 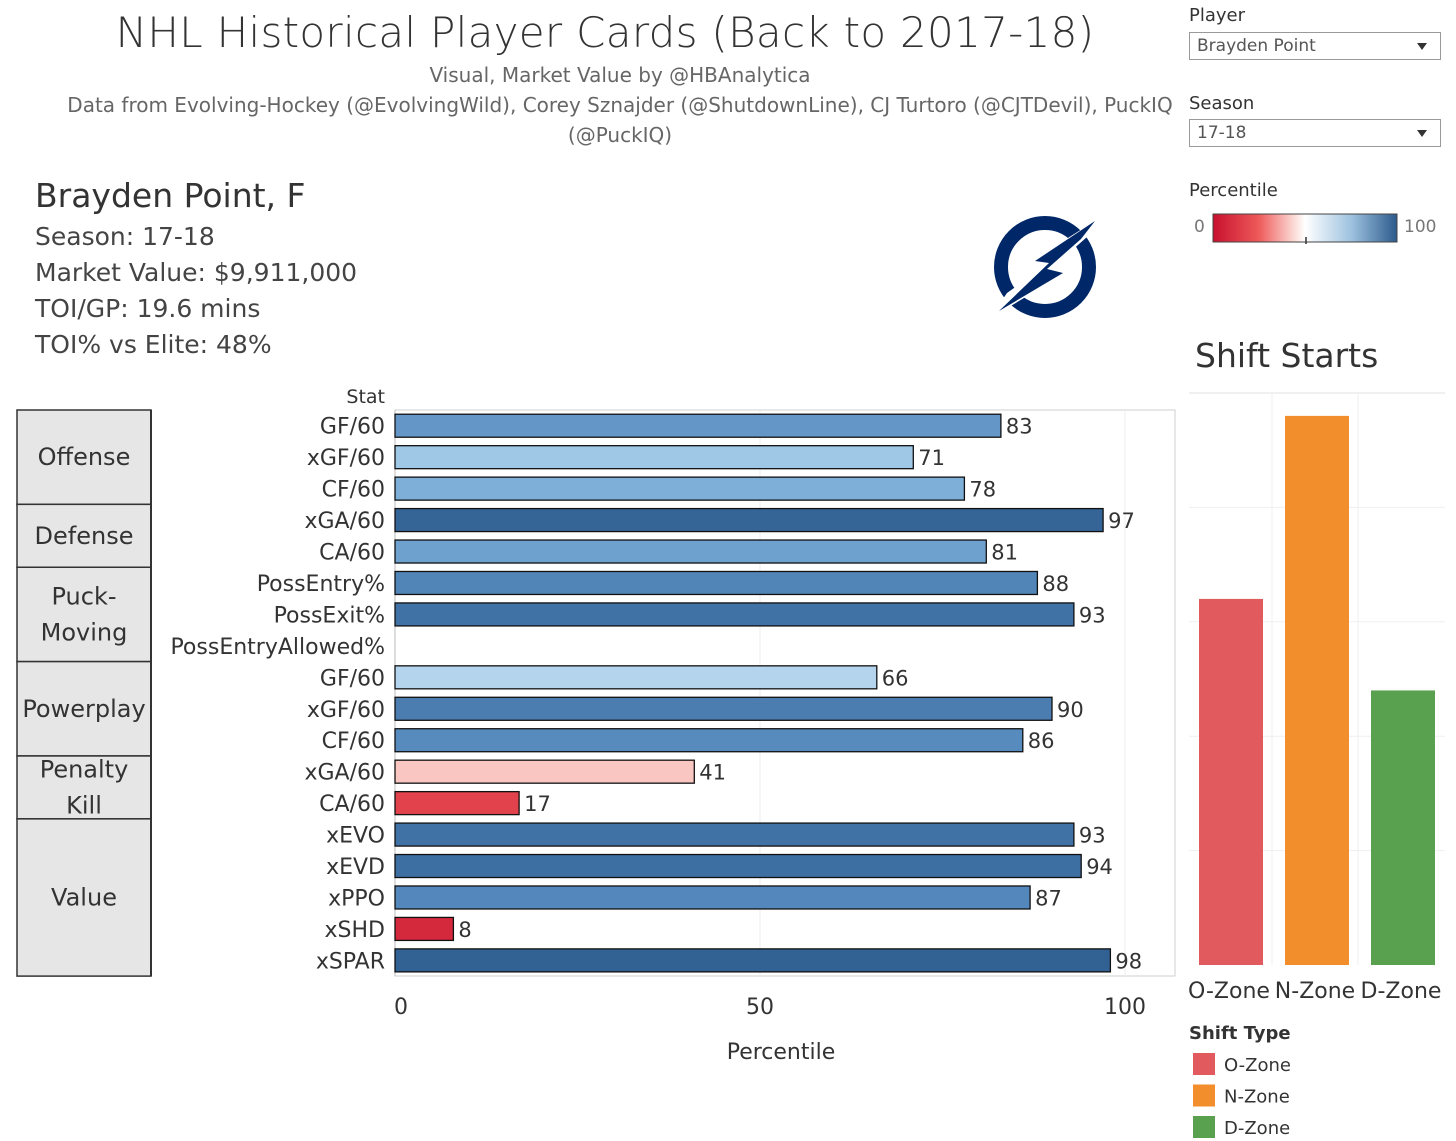 What do you see at coordinates (1257, 1097) in the screenshot?
I see `legend-entry-label: N-Zone` at bounding box center [1257, 1097].